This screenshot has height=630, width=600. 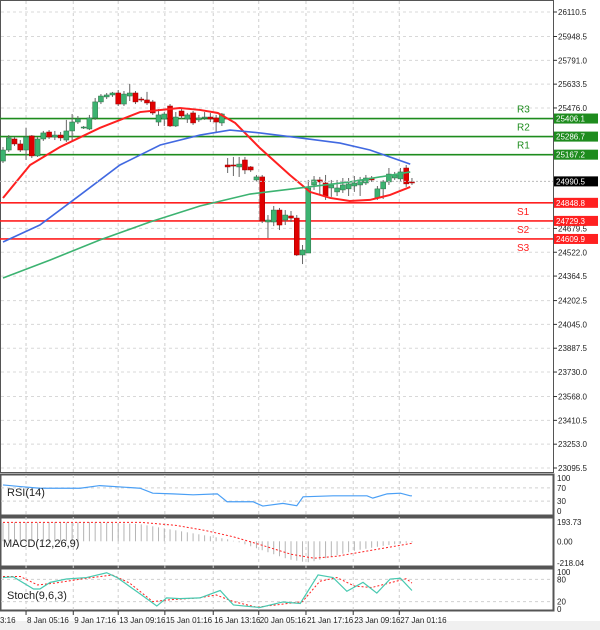 I want to click on level-name-r1: R1, so click(x=523, y=146).